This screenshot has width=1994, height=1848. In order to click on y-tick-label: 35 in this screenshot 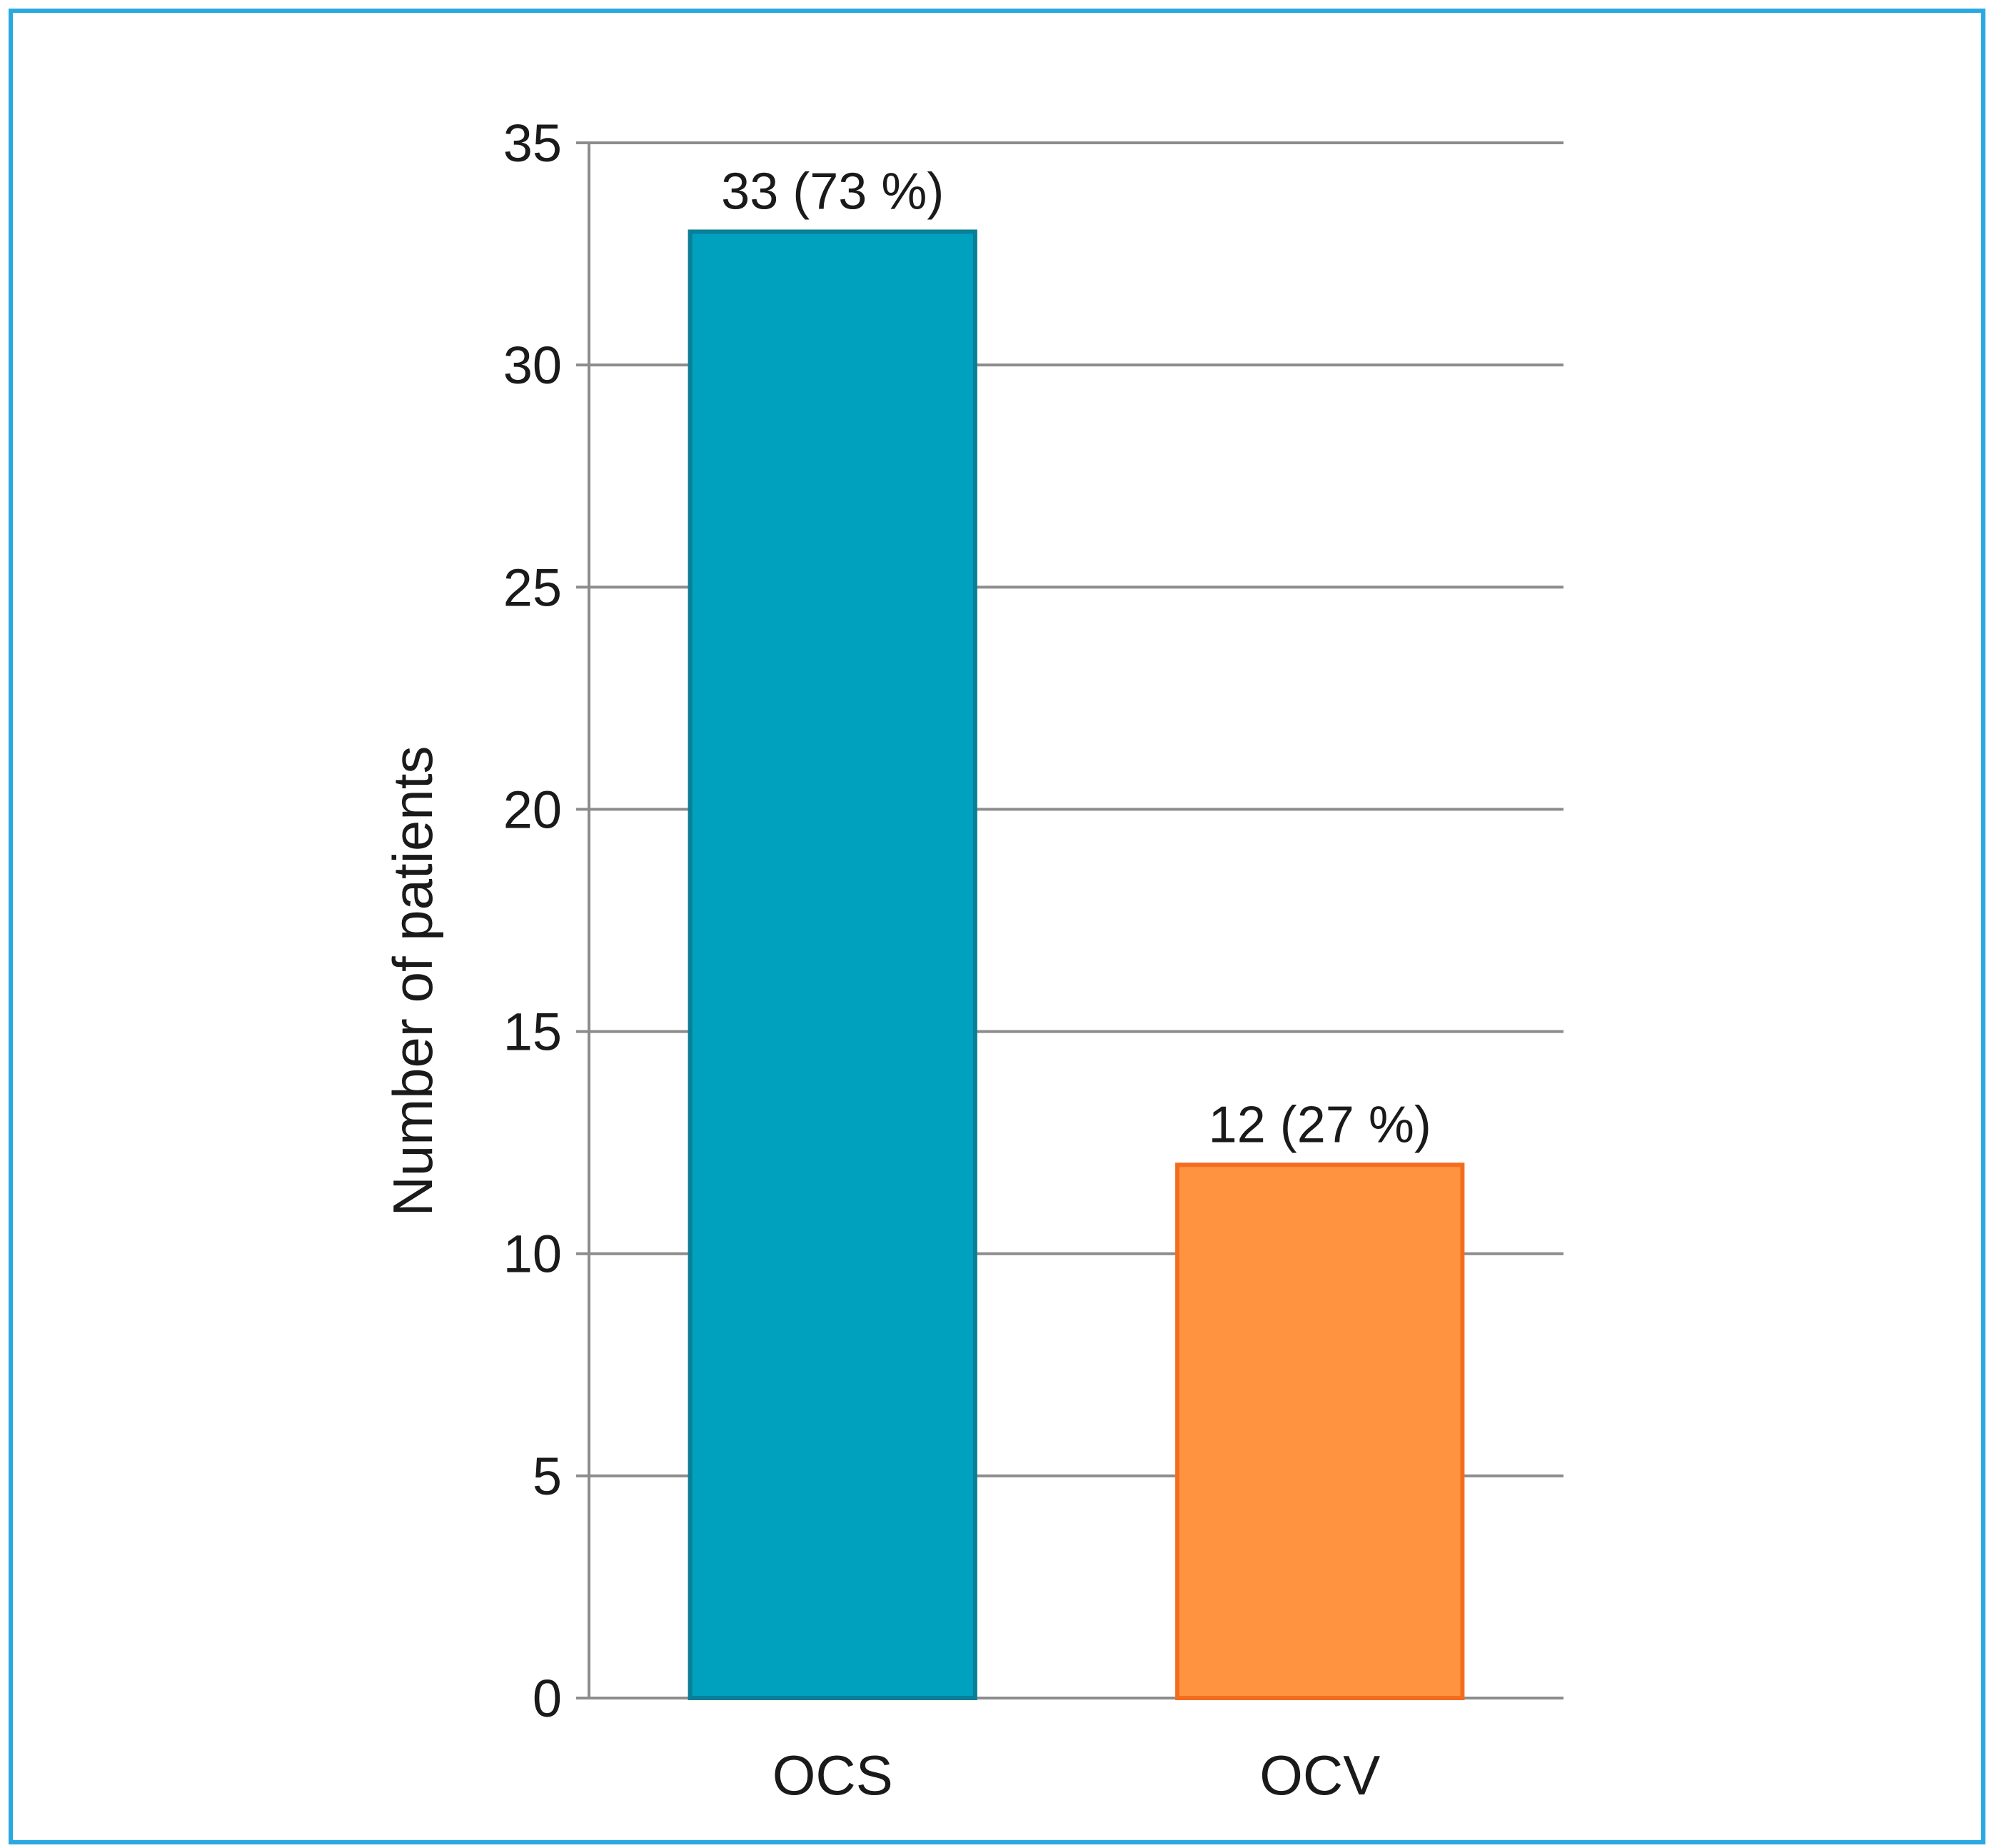, I will do `click(532, 143)`.